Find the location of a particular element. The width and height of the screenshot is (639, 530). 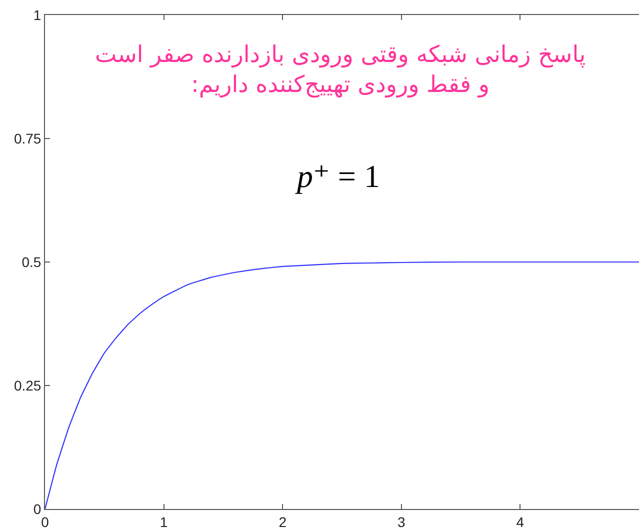

y-tick-label: 0.75 is located at coordinates (28, 138).